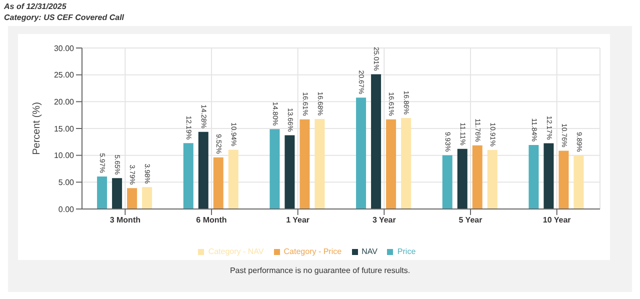  What do you see at coordinates (64, 102) in the screenshot?
I see `y-tick-label: 20.00` at bounding box center [64, 102].